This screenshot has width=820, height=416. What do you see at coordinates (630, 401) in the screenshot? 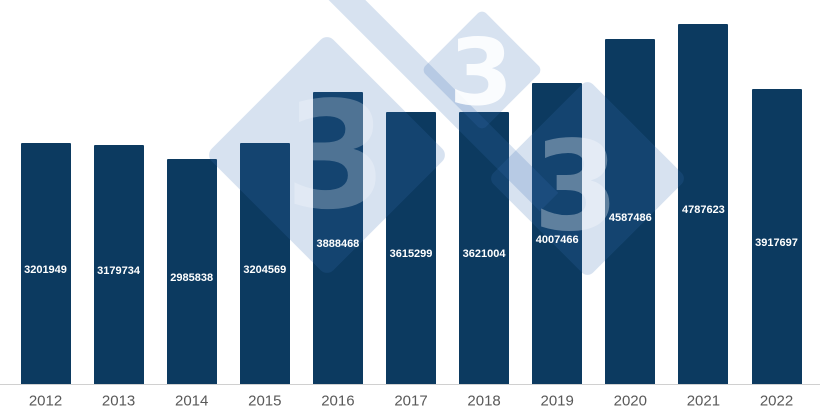
I see `x-axis-label-2020: 2020` at bounding box center [630, 401].